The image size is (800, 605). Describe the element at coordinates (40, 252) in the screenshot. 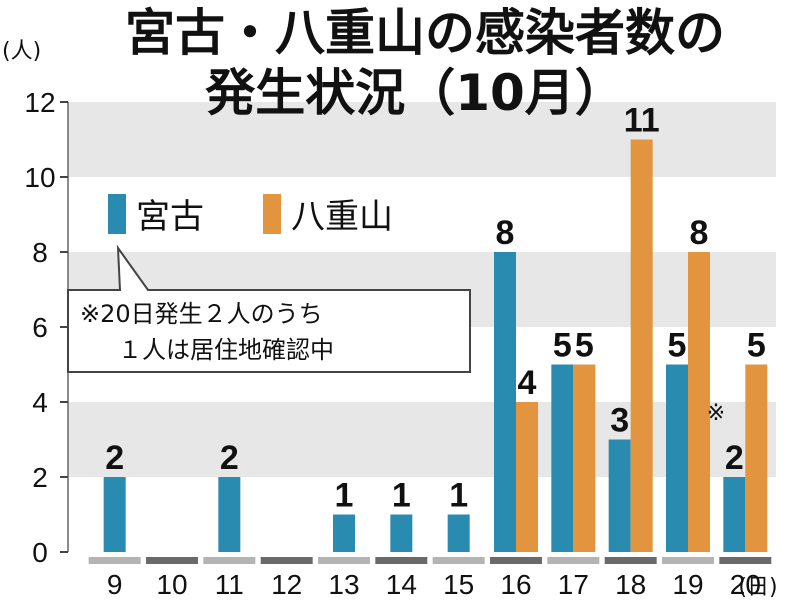

I see `y-tick-label: 8` at that location.